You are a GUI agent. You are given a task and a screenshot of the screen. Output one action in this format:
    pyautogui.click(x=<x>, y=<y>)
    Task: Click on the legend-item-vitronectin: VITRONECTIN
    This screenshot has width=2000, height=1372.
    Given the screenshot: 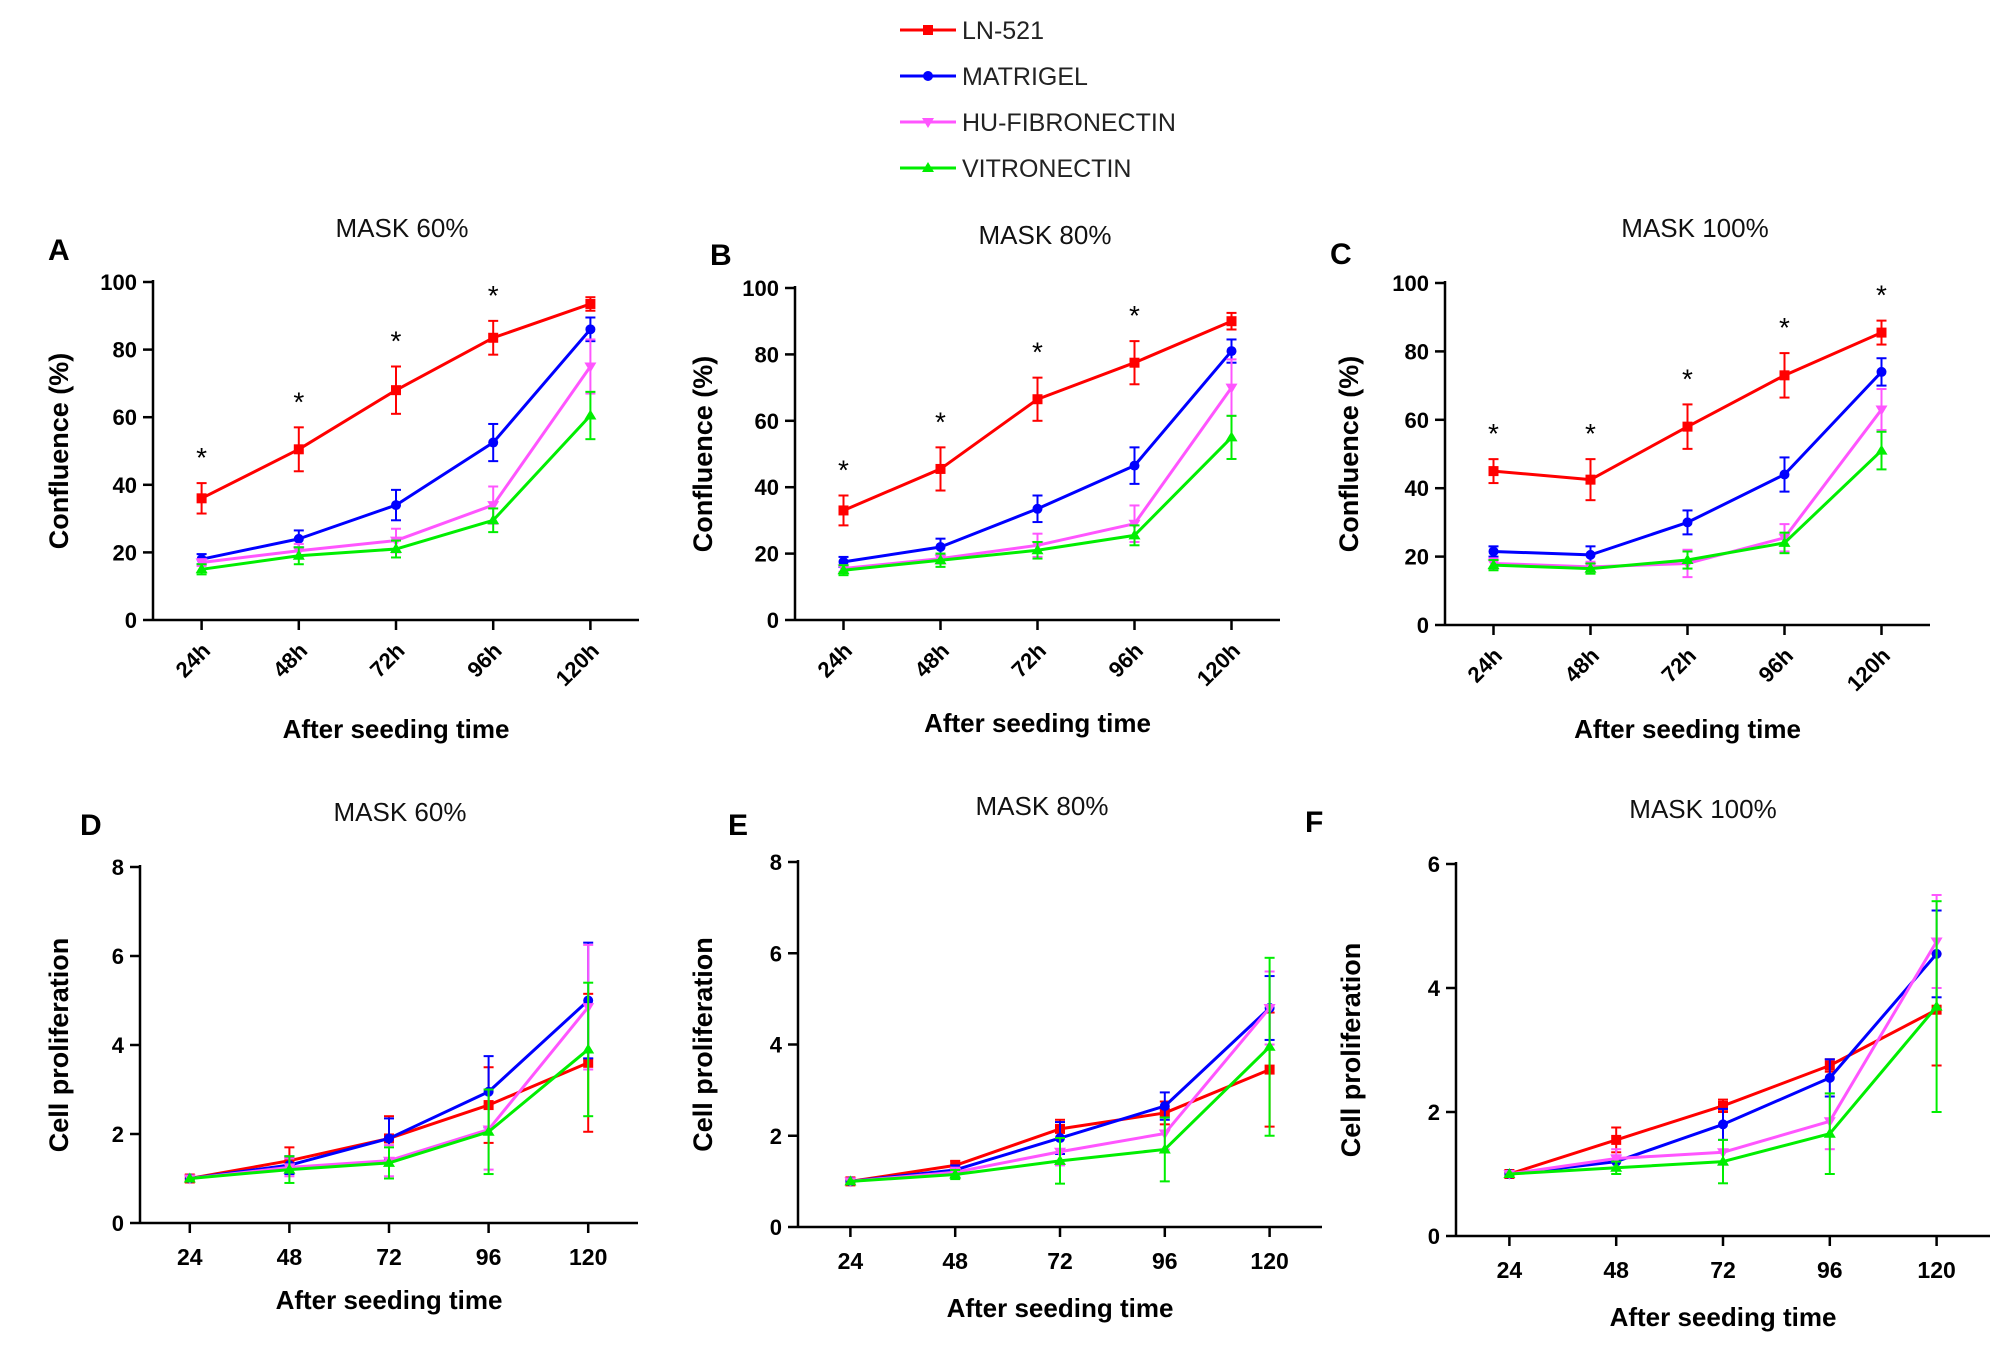 What is the action you would take?
    pyautogui.click(x=1015, y=169)
    